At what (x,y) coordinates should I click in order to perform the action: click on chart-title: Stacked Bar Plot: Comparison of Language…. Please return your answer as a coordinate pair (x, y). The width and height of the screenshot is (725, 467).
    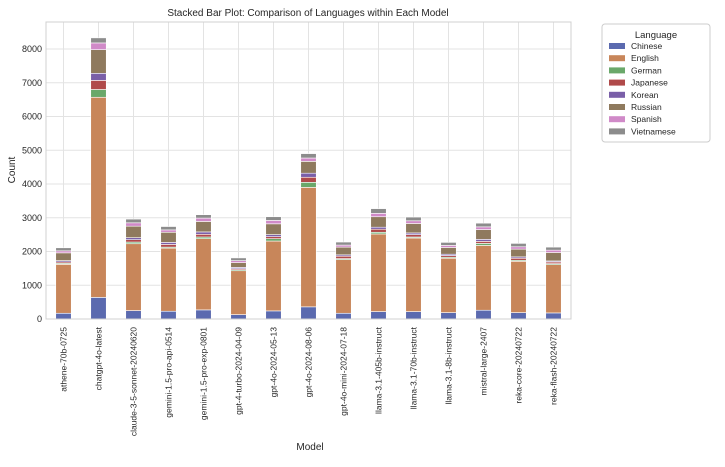
    Looking at the image, I should click on (307, 13).